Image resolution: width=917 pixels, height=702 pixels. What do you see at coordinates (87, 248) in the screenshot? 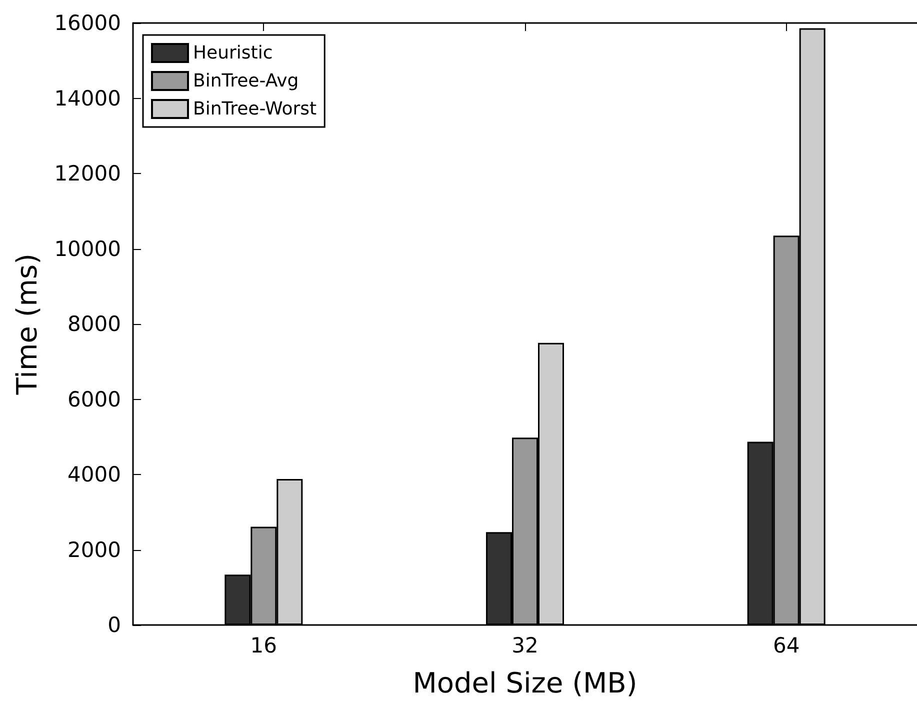
I see `y-tick-label: 10000` at bounding box center [87, 248].